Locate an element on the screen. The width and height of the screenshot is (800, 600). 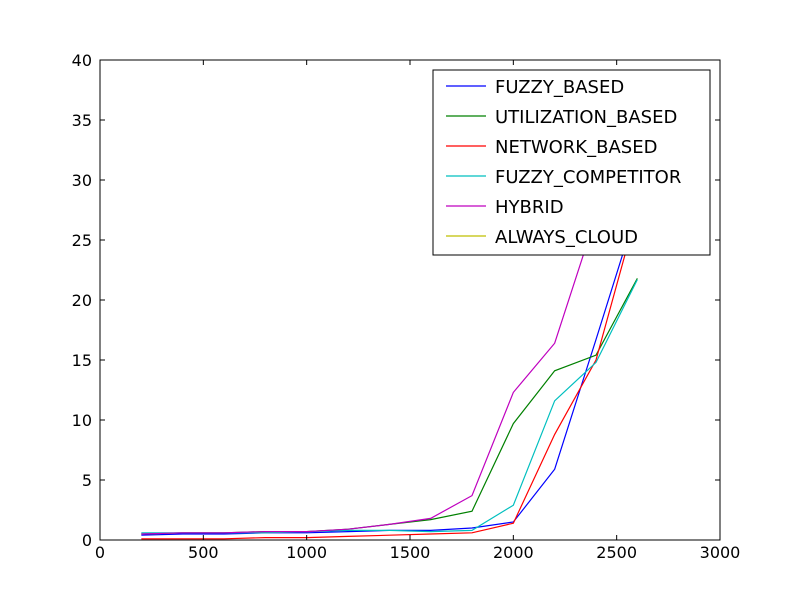
y-tick-label: 10 is located at coordinates (82, 420).